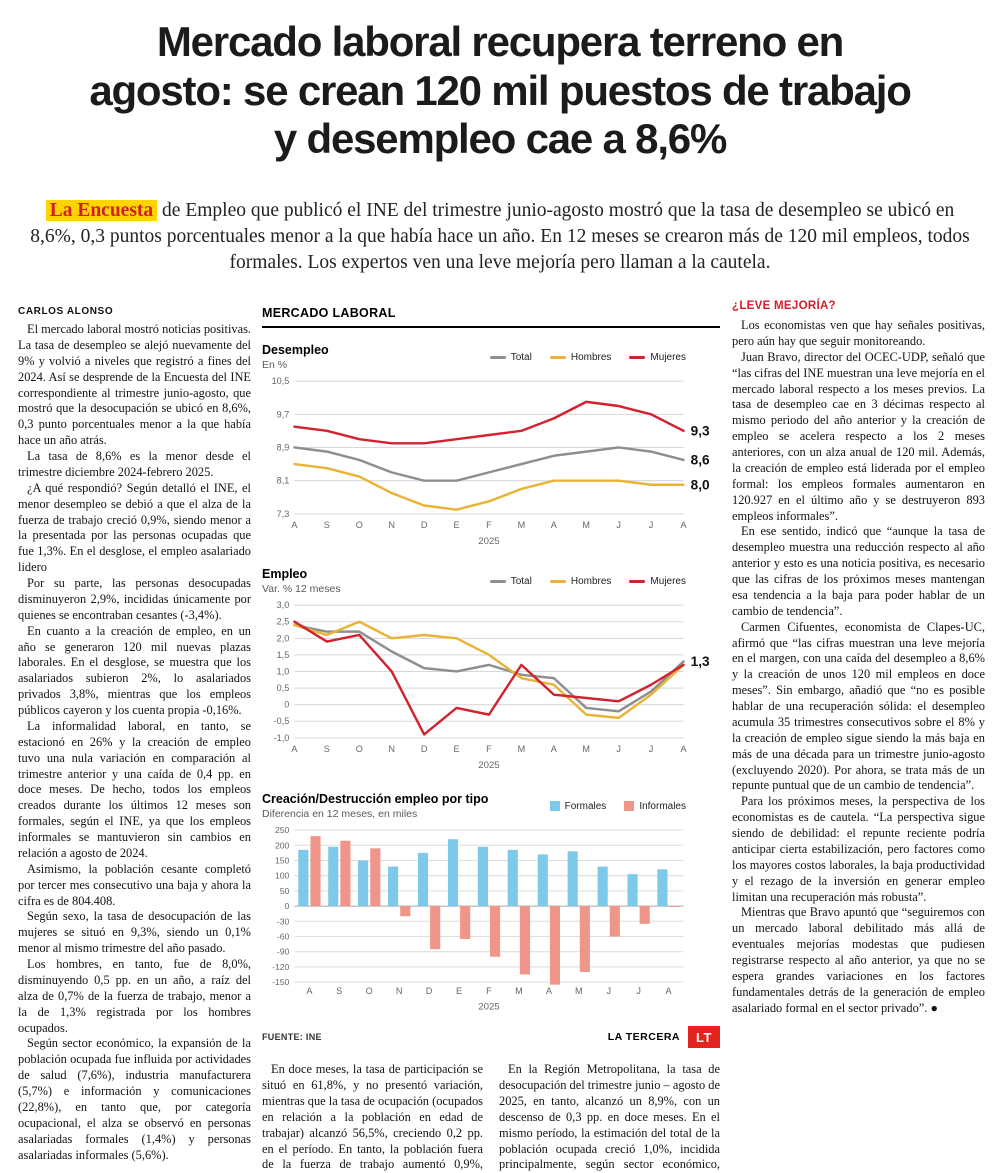  Describe the element at coordinates (281, 381) in the screenshot. I see `svg-text: 10,5` at that location.